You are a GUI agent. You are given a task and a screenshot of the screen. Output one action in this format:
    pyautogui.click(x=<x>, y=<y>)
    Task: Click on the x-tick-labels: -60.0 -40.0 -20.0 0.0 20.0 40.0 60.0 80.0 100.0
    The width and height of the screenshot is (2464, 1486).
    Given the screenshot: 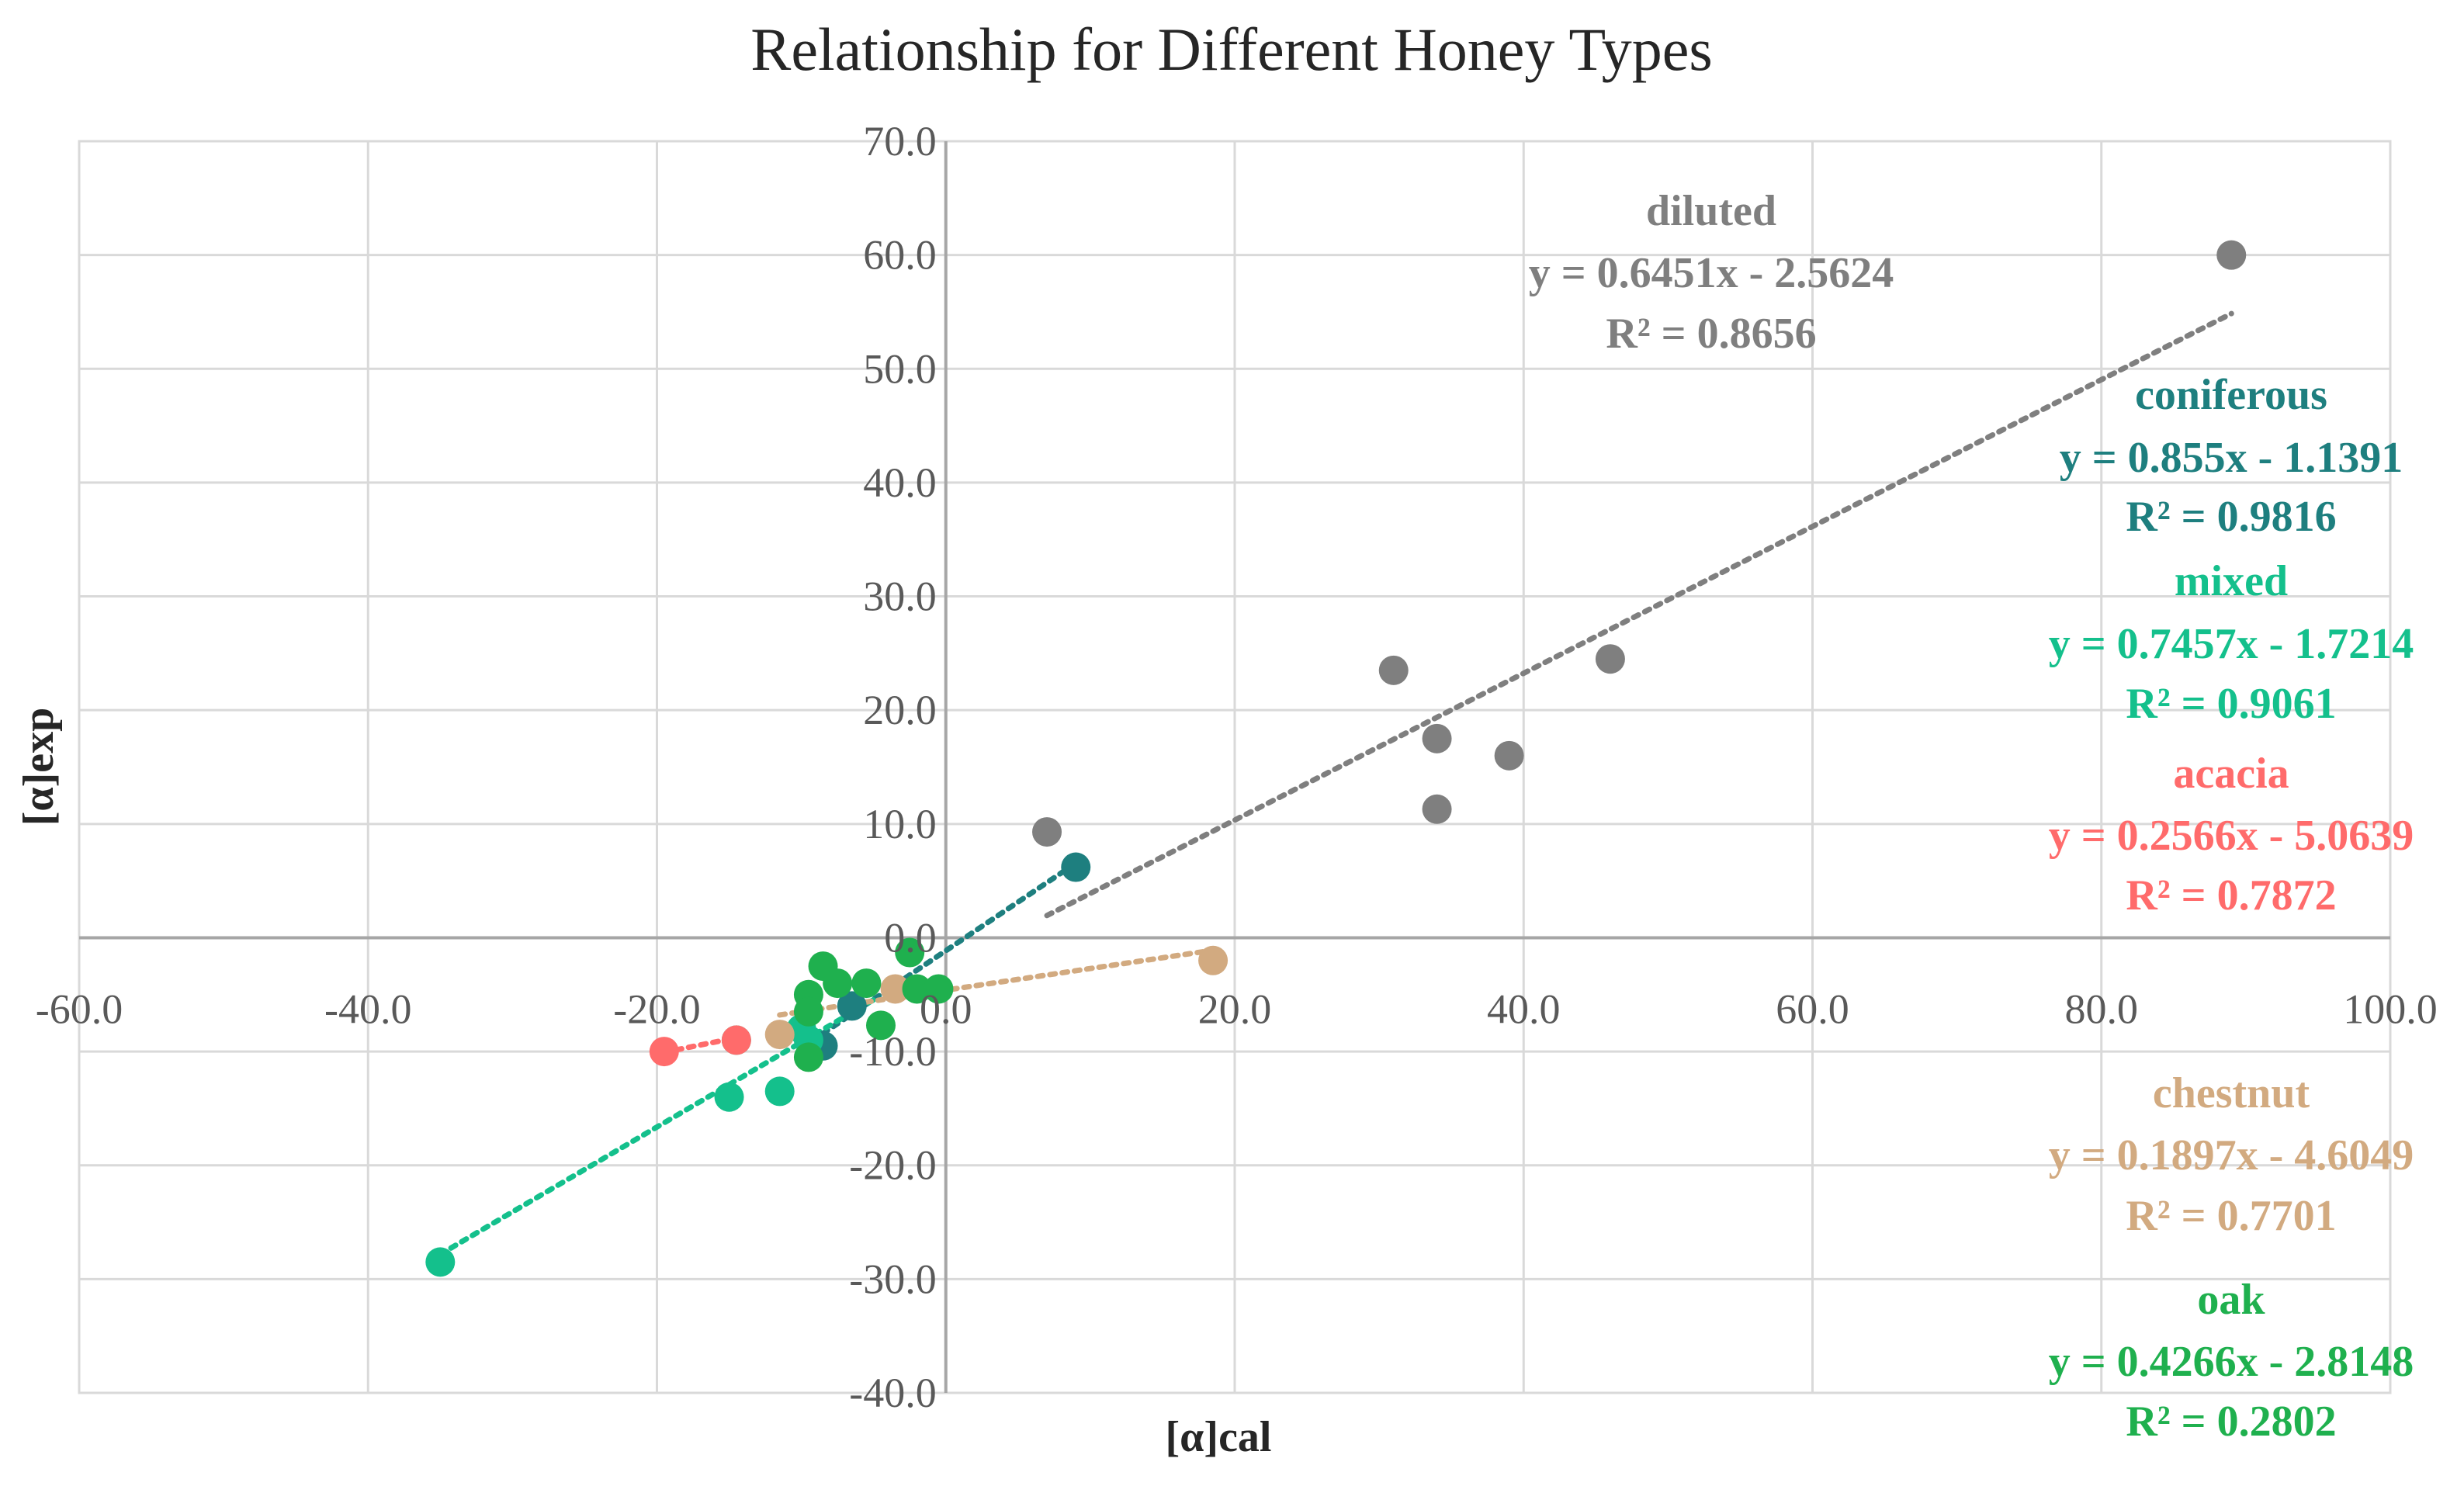 What is the action you would take?
    pyautogui.click(x=1237, y=1008)
    